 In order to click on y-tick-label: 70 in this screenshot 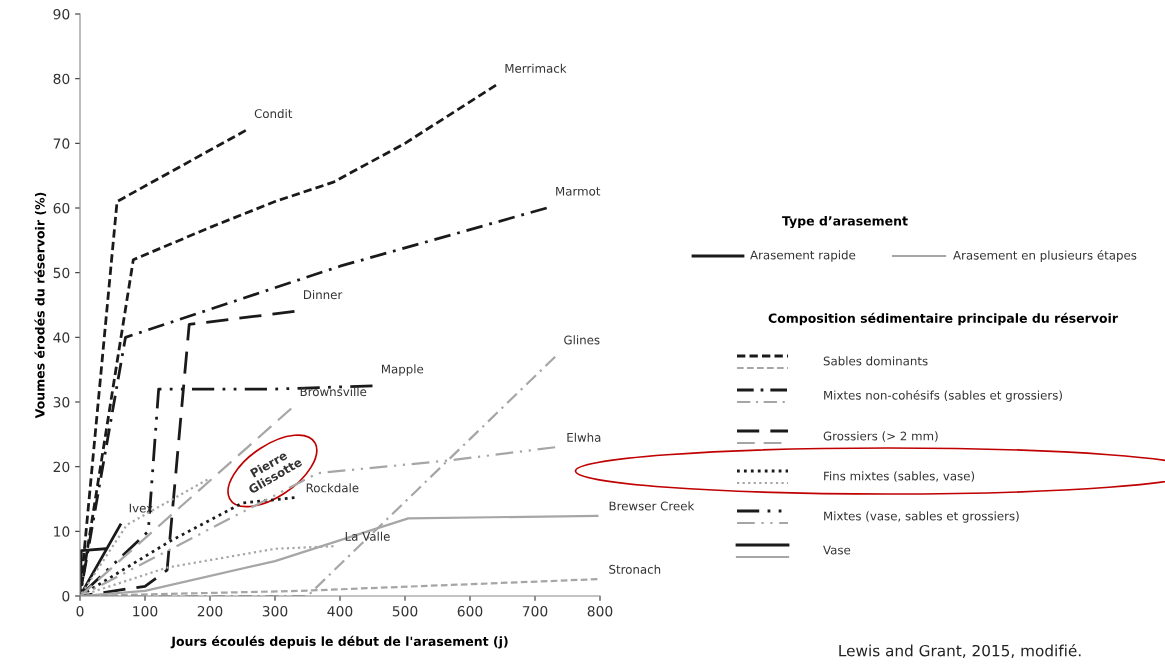, I will do `click(61, 143)`.